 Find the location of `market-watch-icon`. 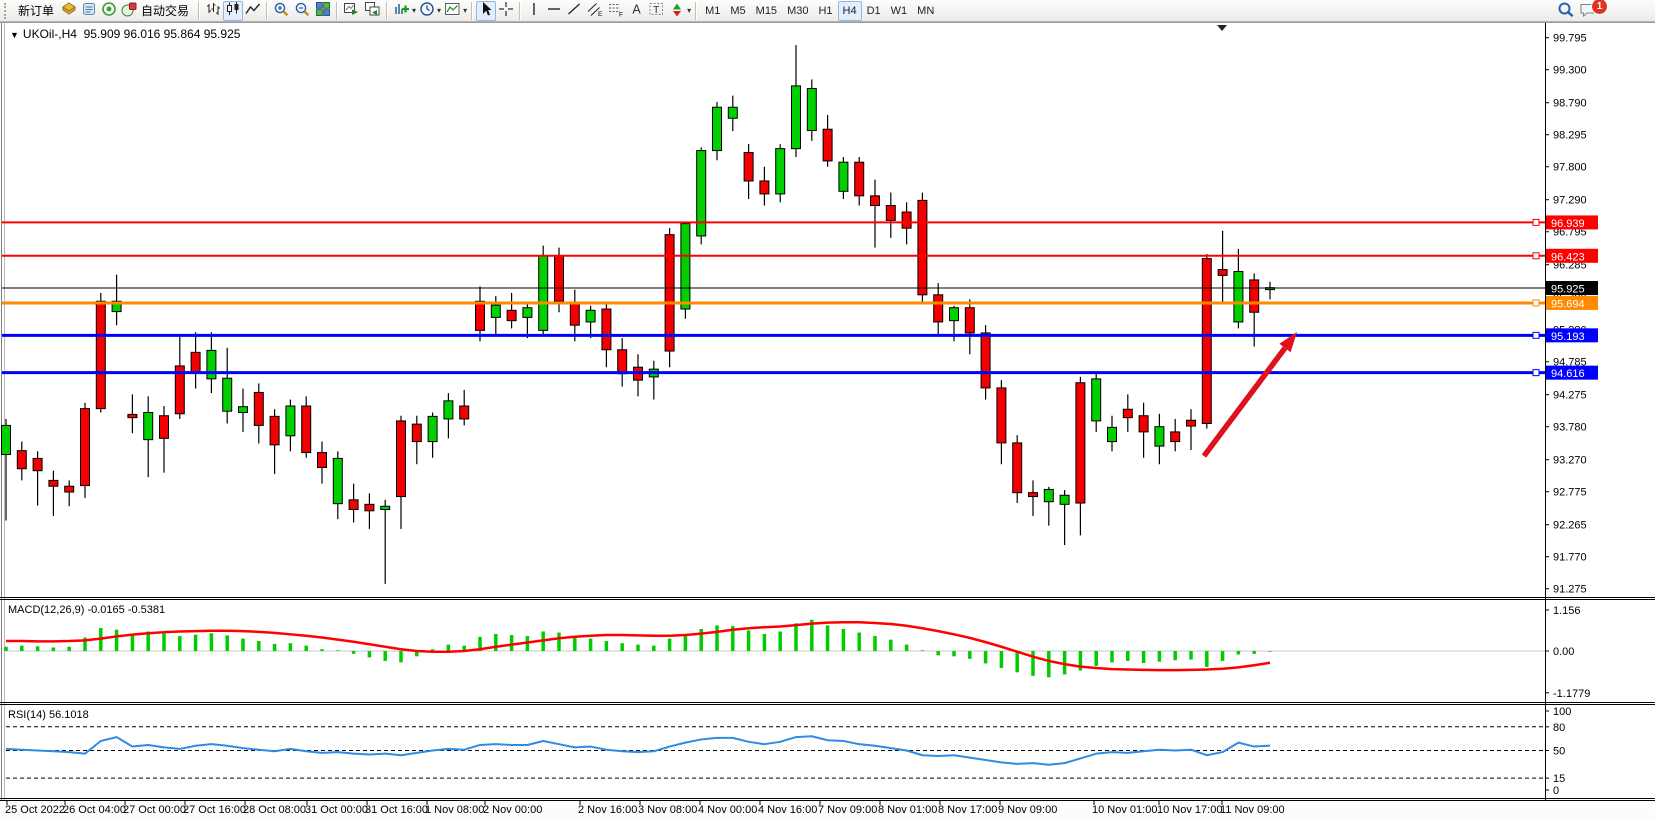

market-watch-icon is located at coordinates (109, 10).